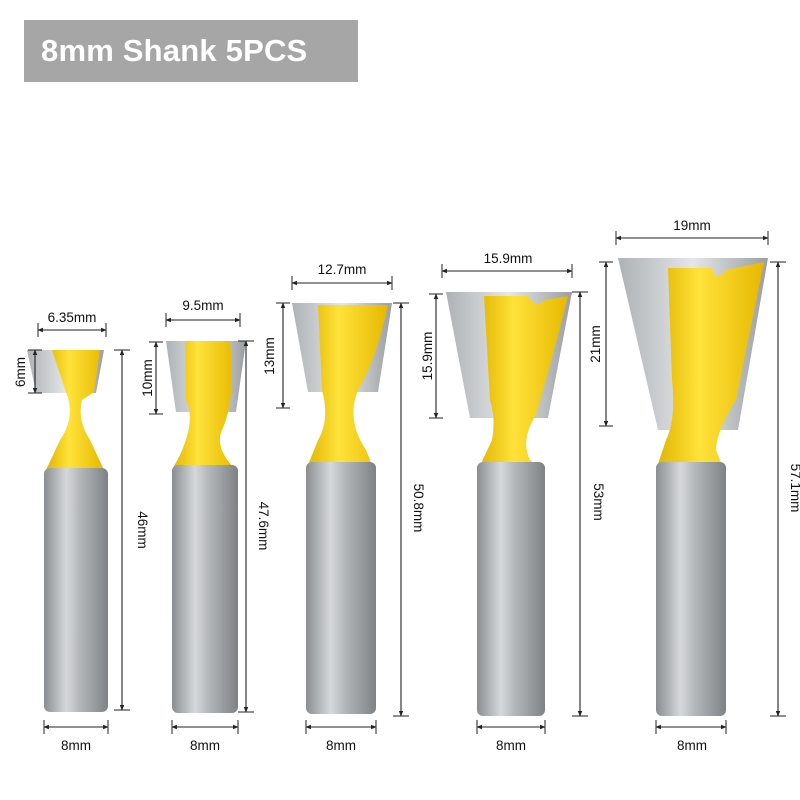 The height and width of the screenshot is (800, 800). I want to click on title-banner: 8mm Shank 5PCS, so click(191, 51).